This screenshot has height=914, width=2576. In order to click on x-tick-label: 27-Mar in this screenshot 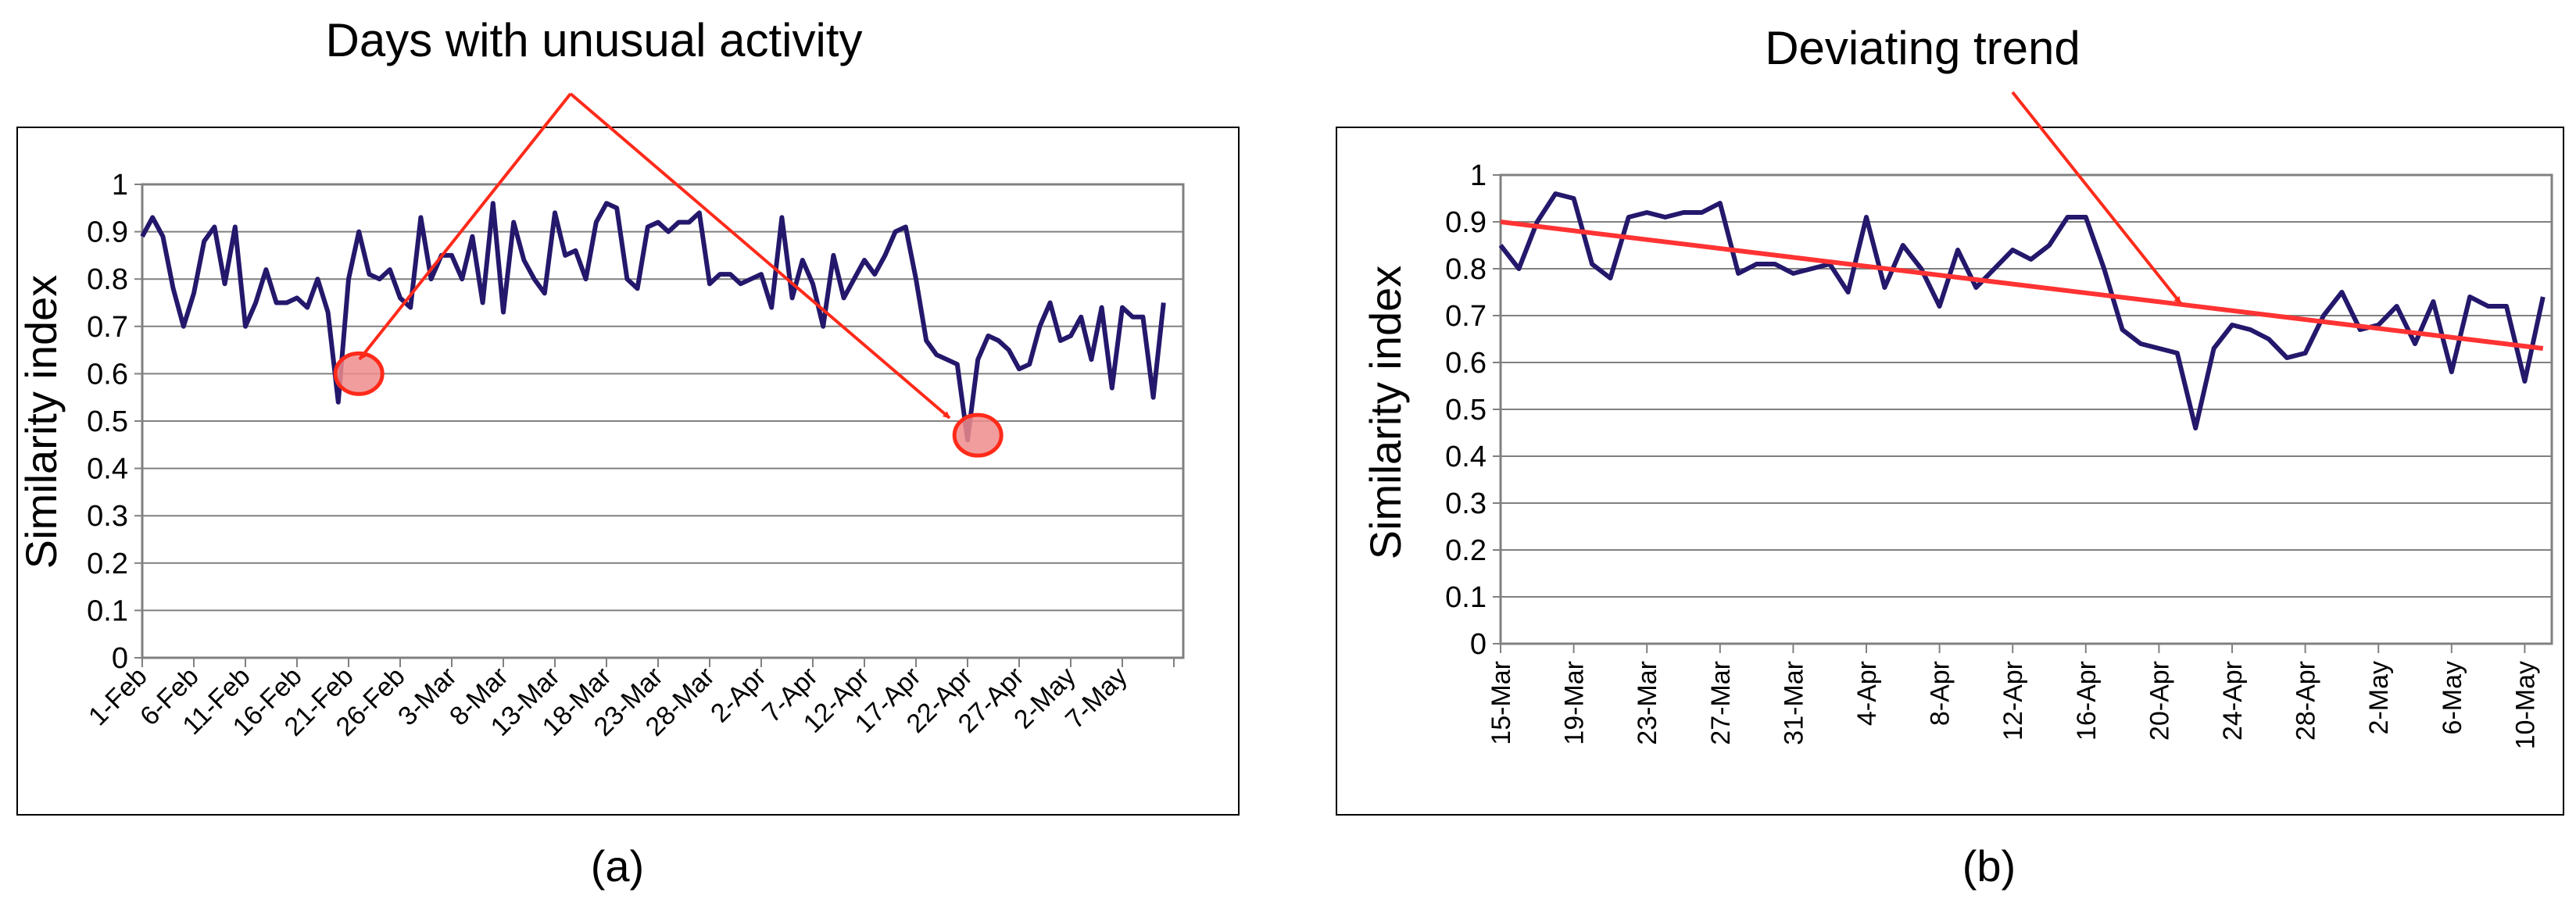, I will do `click(1721, 703)`.